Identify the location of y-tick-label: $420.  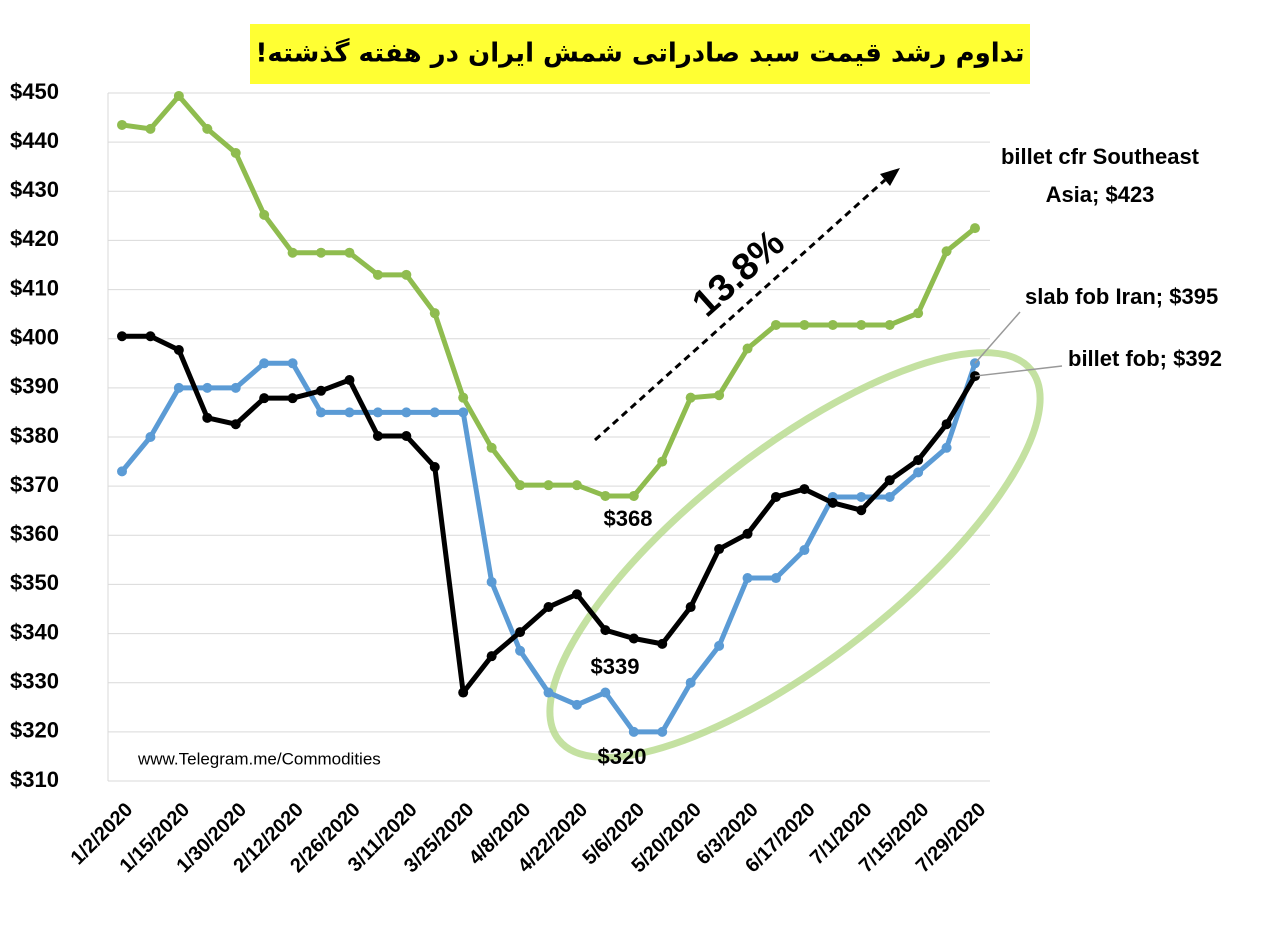
(34, 238).